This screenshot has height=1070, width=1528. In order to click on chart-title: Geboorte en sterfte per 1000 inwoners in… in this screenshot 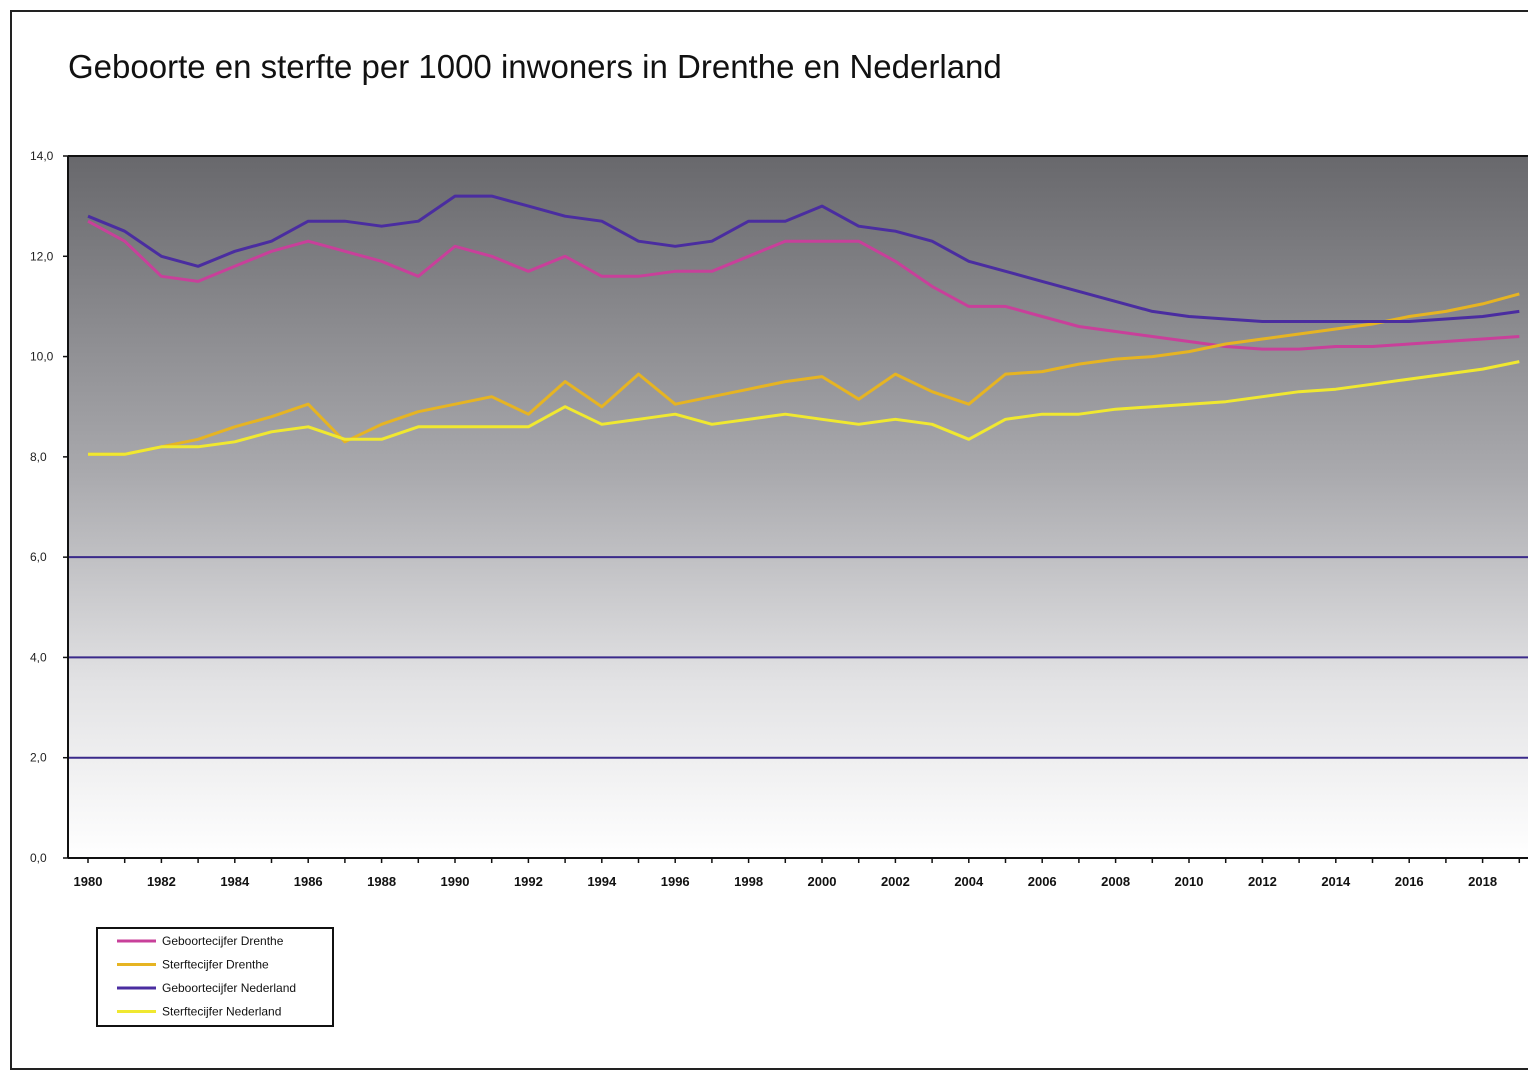, I will do `click(535, 66)`.